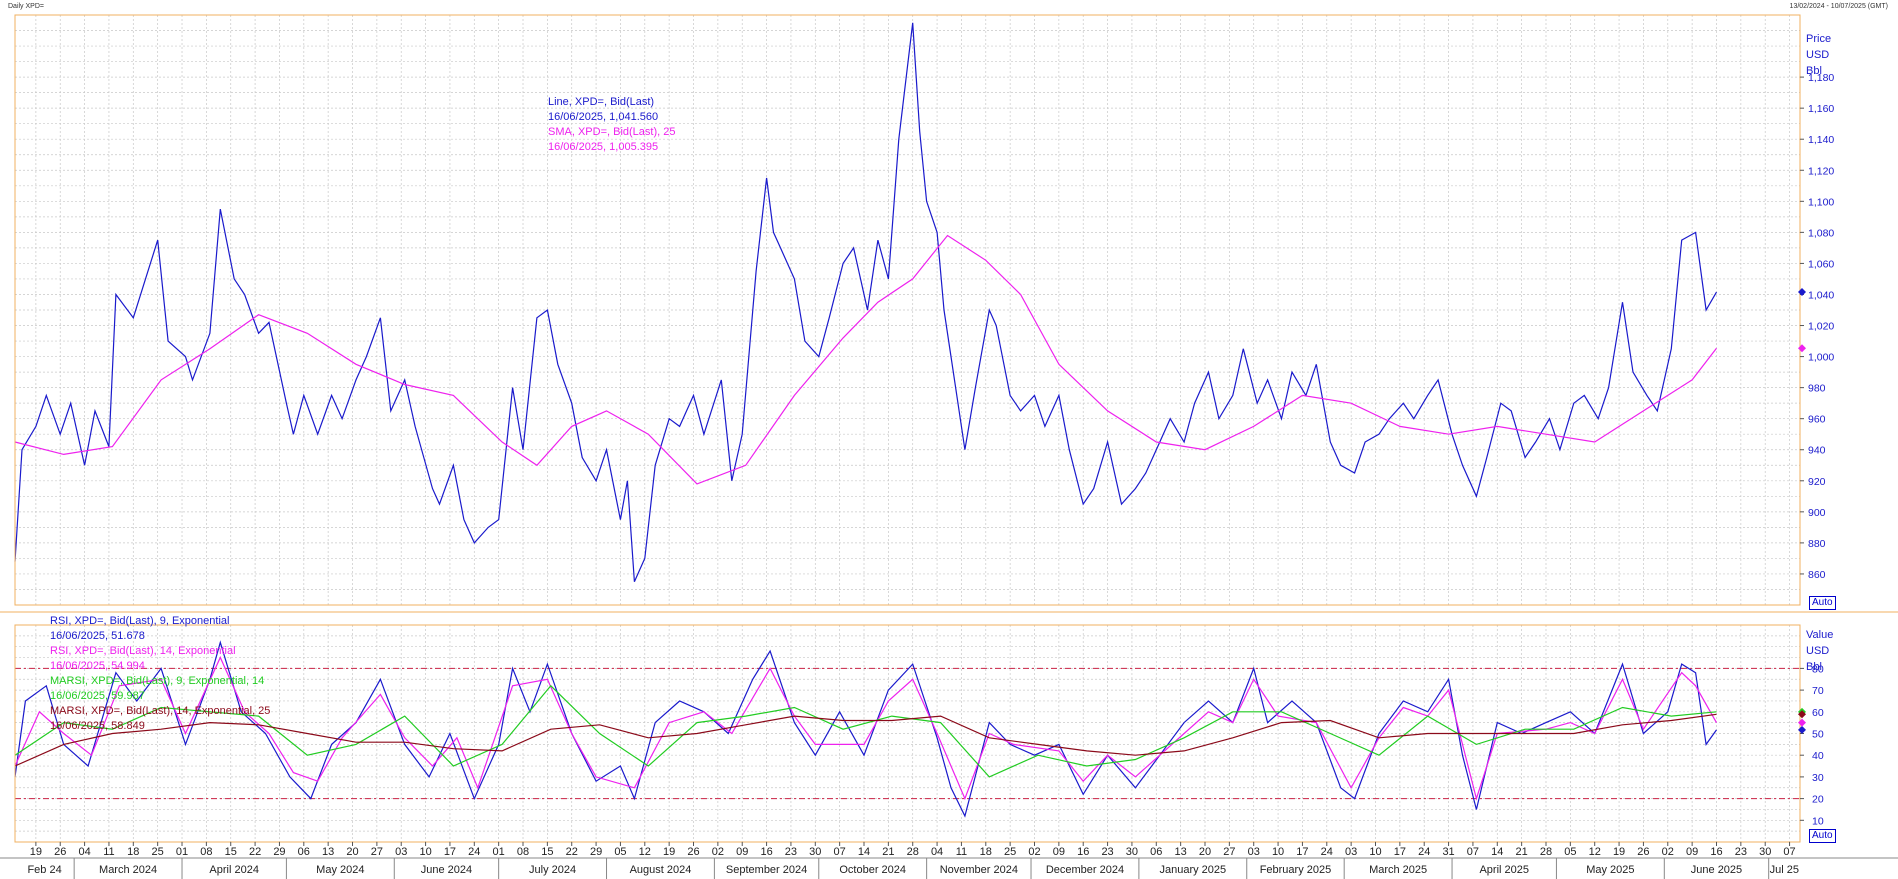  I want to click on y-tick-label: 860, so click(1817, 575).